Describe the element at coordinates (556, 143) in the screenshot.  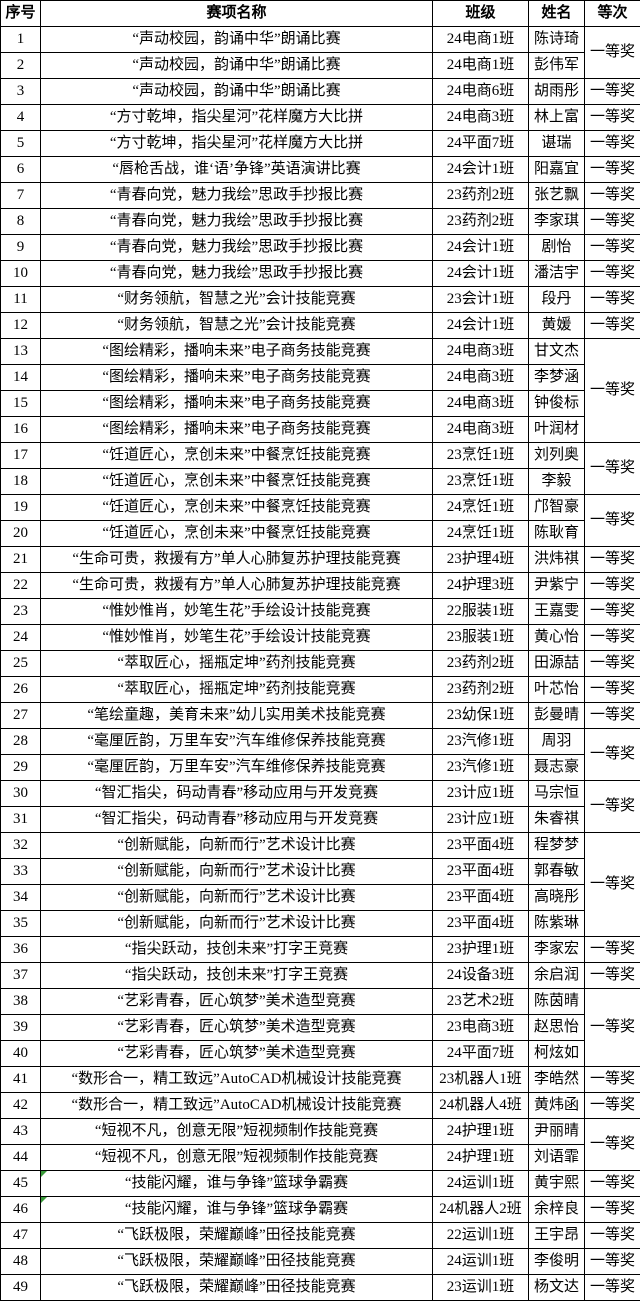
I see `cell-student: 谌瑞` at that location.